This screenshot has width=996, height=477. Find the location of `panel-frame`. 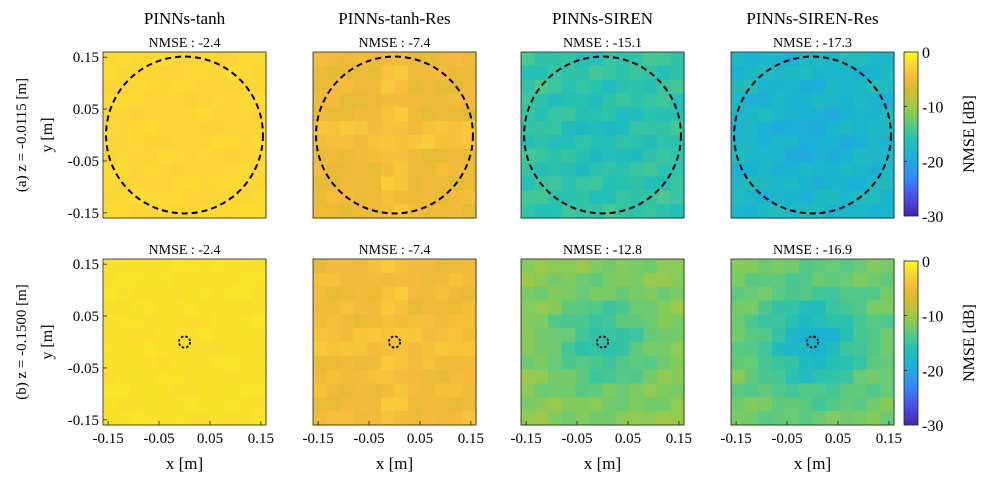

panel-frame is located at coordinates (184, 135).